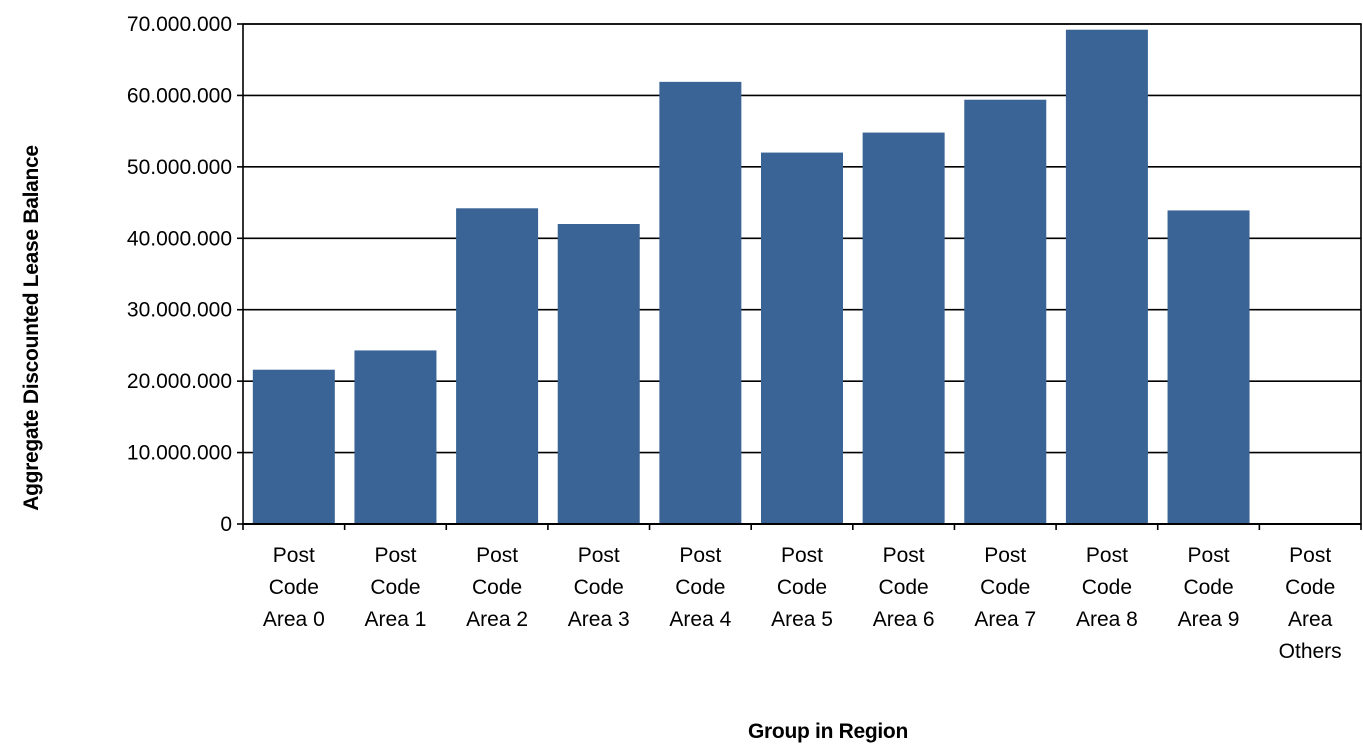  I want to click on x-tick-label: Post Code Area 9, so click(1209, 587).